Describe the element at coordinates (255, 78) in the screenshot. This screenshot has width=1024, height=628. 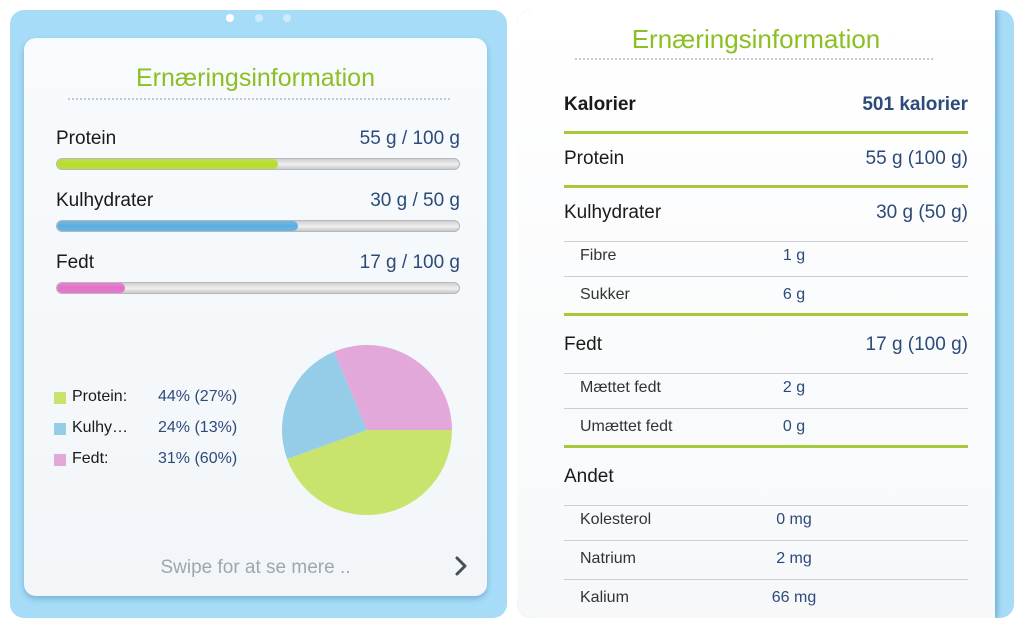
I see `summary-title: Ernæringsinformation` at that location.